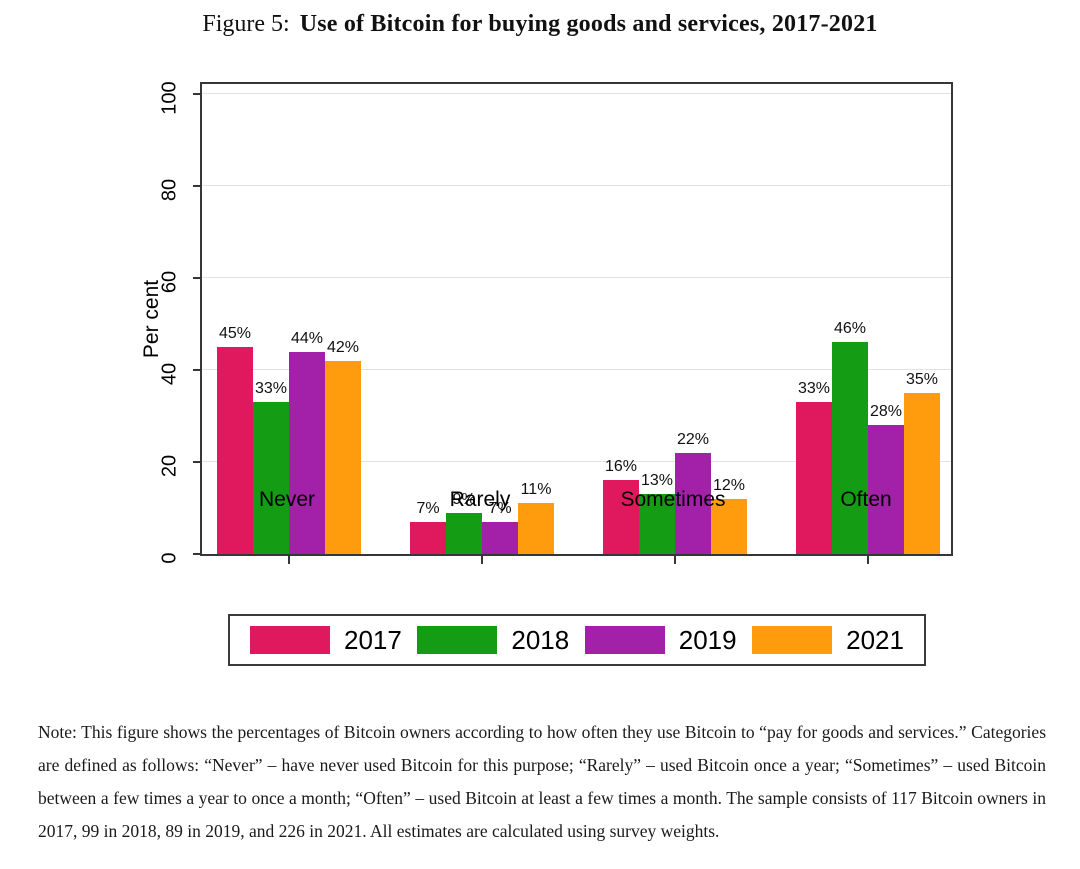 This screenshot has height=869, width=1080. I want to click on bar-2019-rarely, so click(500, 537).